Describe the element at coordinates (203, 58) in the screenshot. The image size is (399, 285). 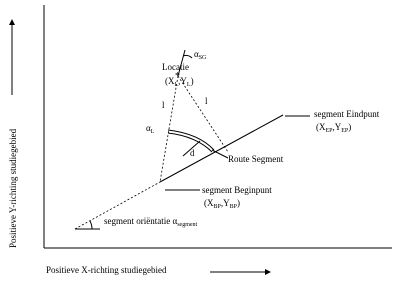
I see `subscript: SG` at that location.